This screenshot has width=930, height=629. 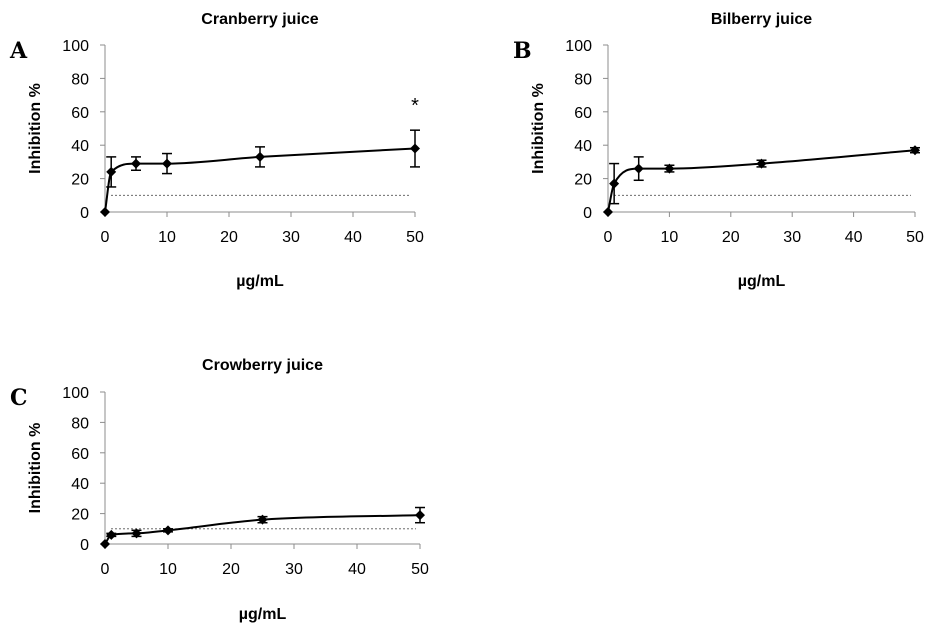 I want to click on chart-title: Crowberry juice, so click(x=262, y=365).